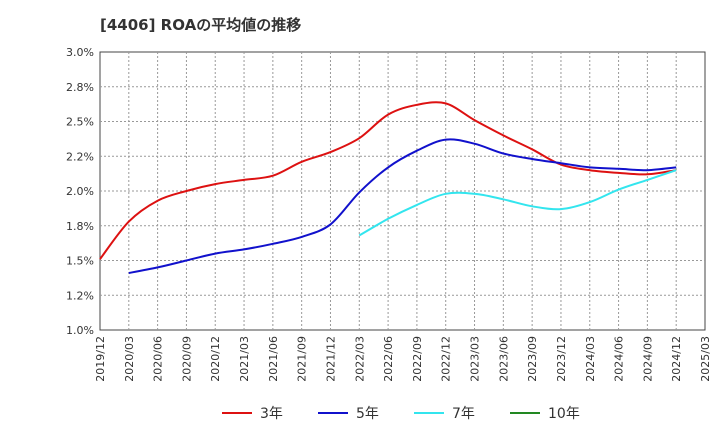 Image resolution: width=720 pixels, height=440 pixels. What do you see at coordinates (446, 359) in the screenshot?
I see `x-tick-label: 2022/12` at bounding box center [446, 359].